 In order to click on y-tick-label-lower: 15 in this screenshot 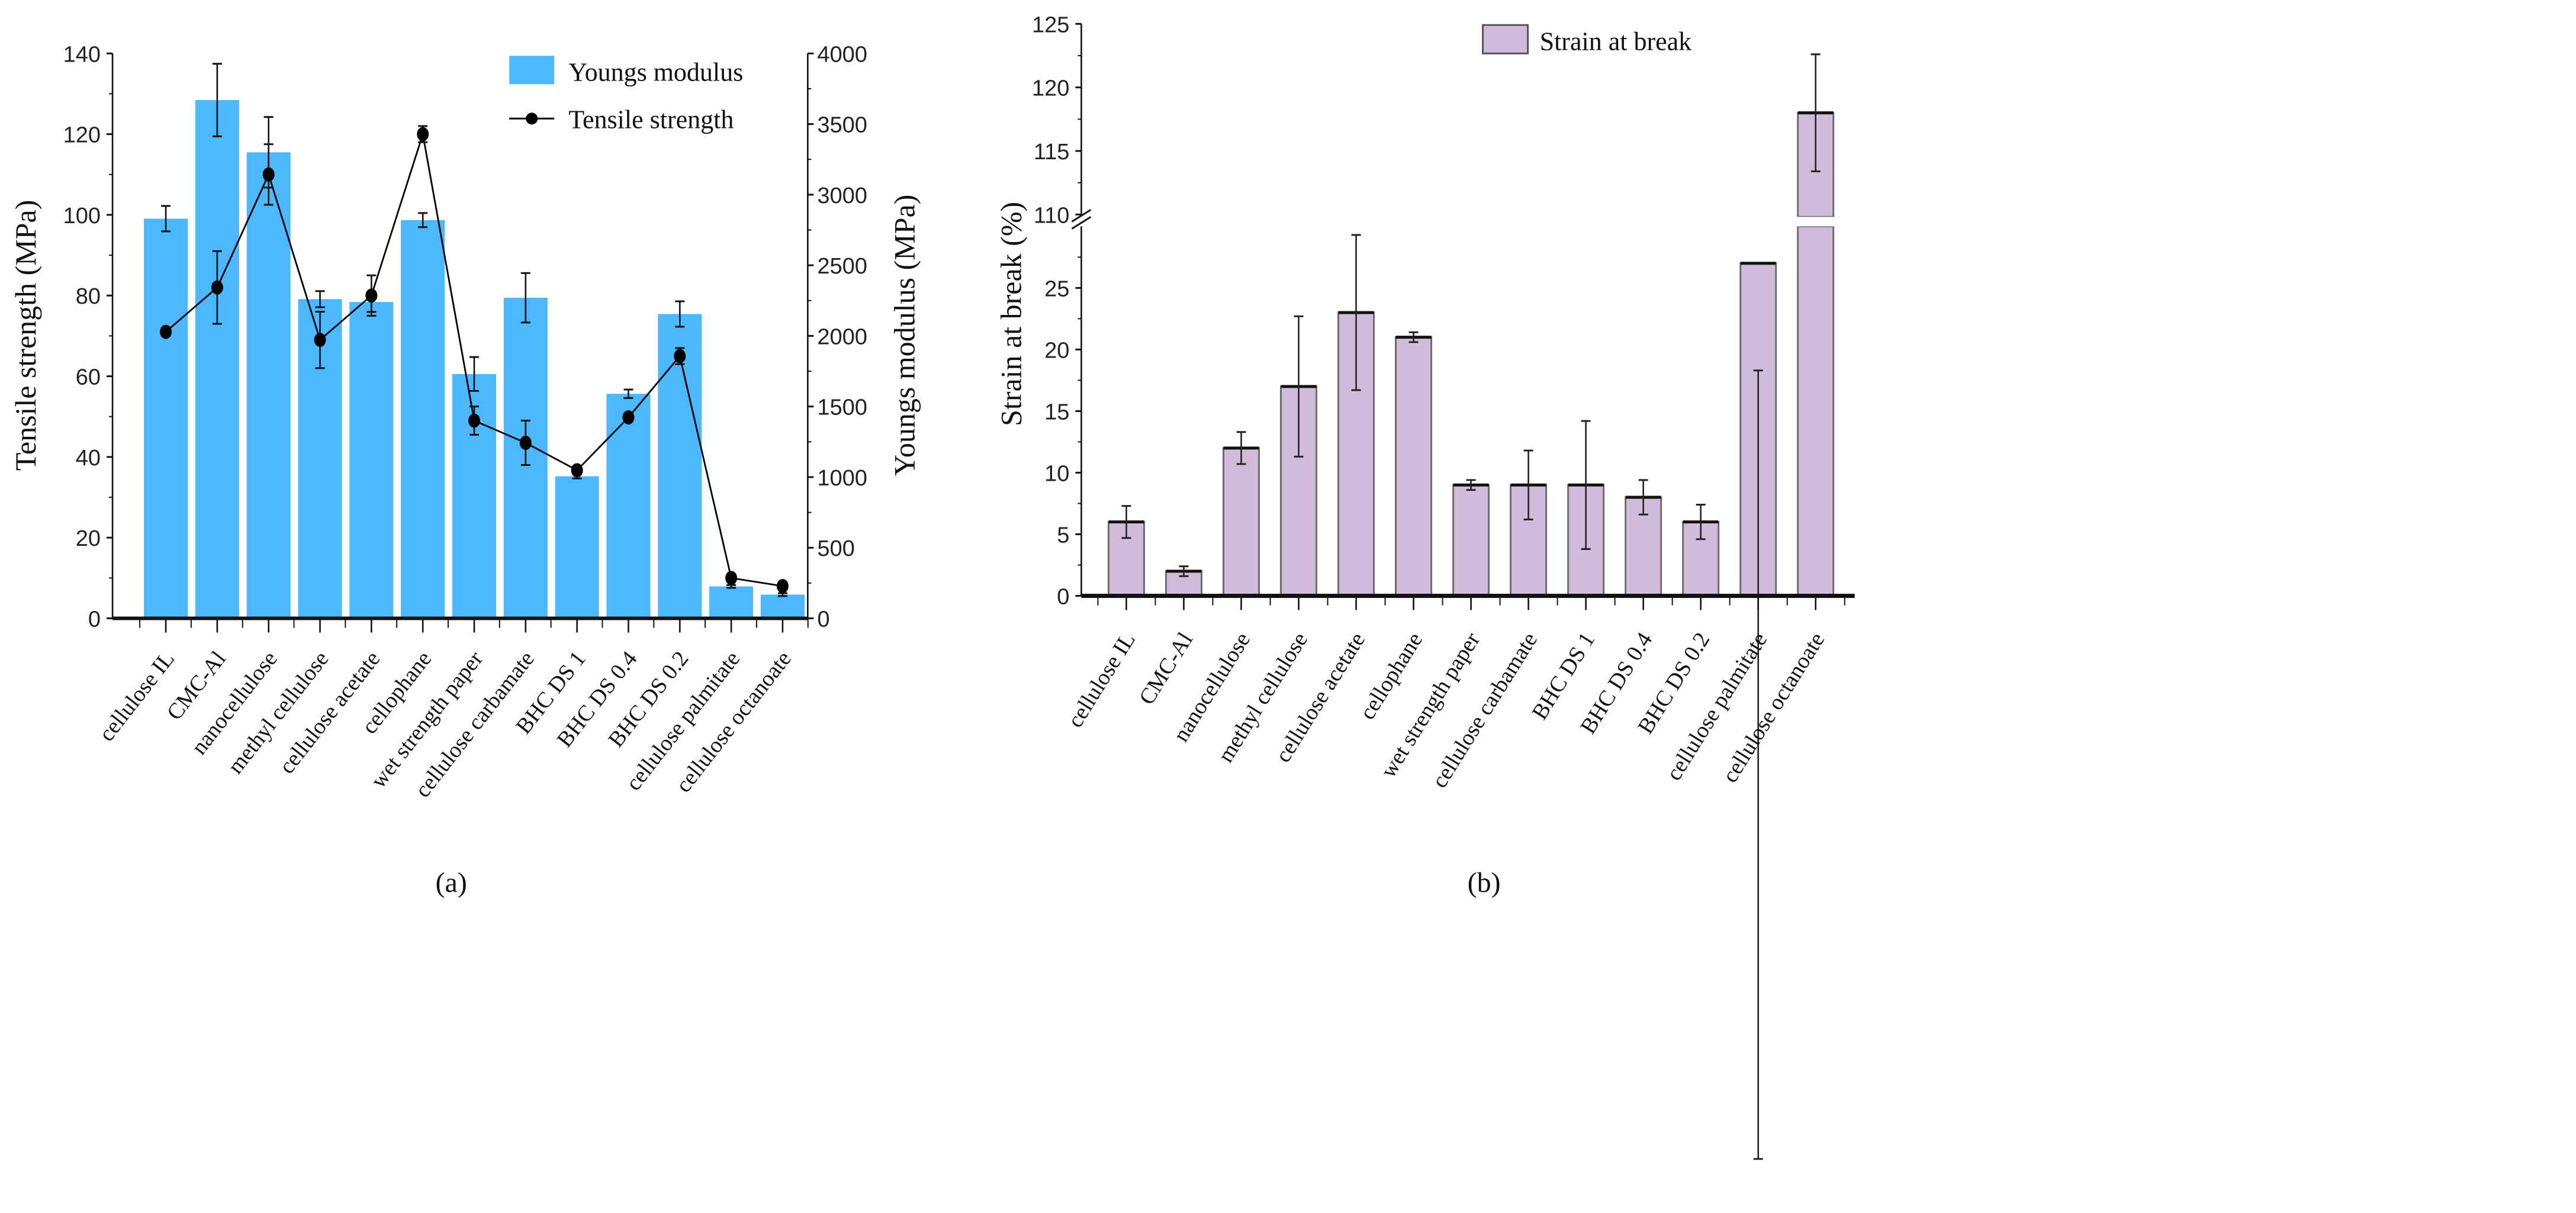, I will do `click(1056, 412)`.